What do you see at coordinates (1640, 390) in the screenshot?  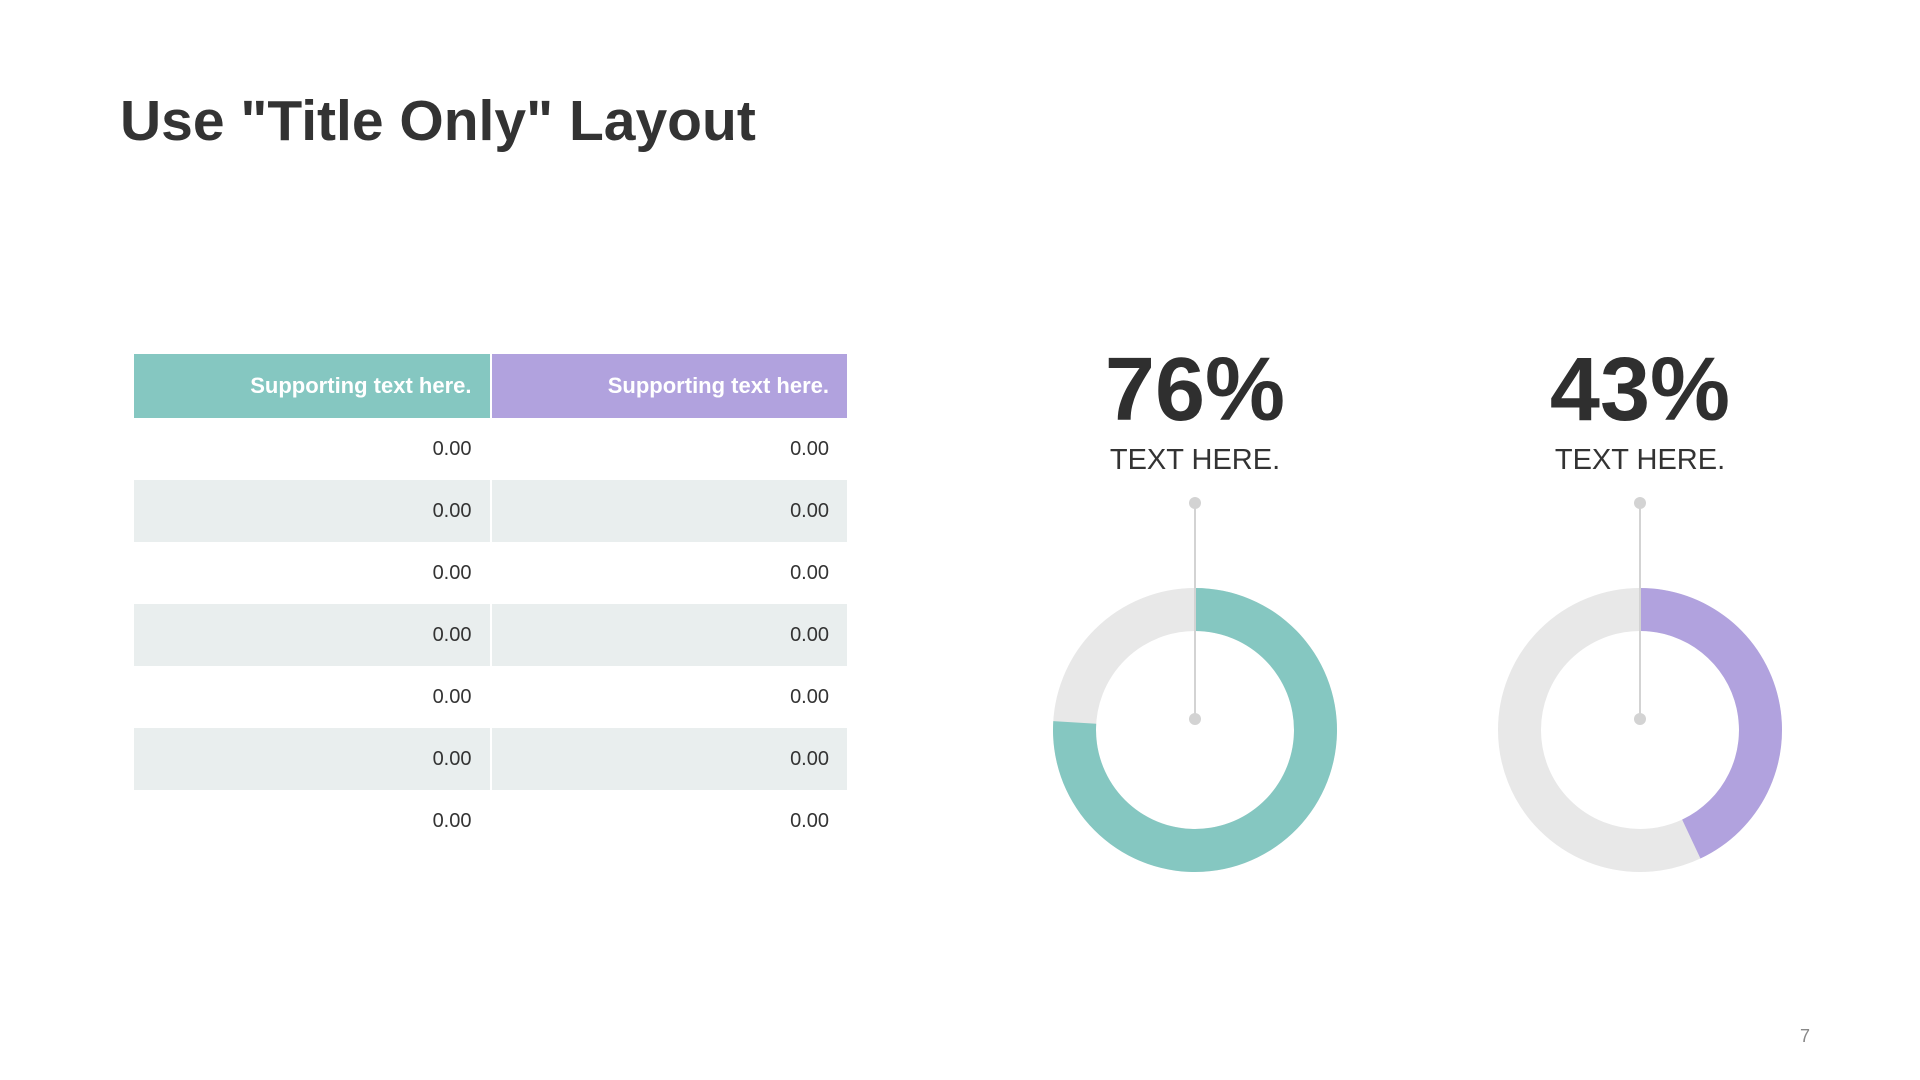 I see `percent-value: 43%` at bounding box center [1640, 390].